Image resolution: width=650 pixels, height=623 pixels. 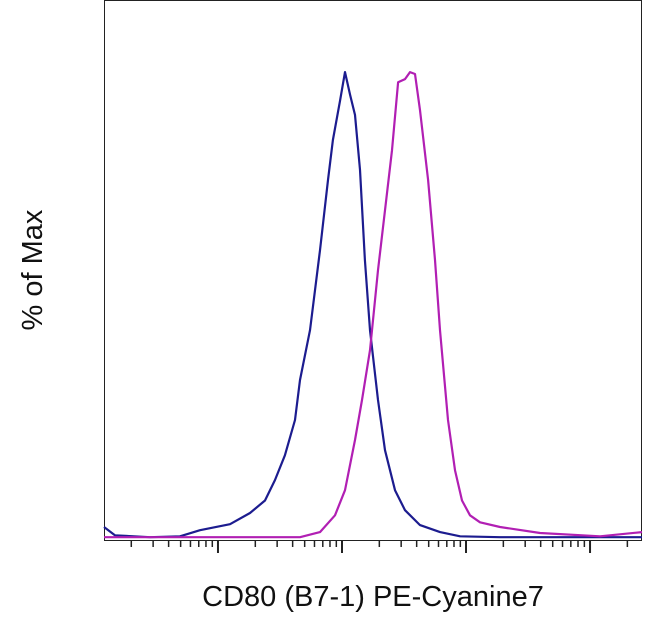 What do you see at coordinates (373, 597) in the screenshot?
I see `x-axis-label: CD80 (B7-1) PE-Cyanine7` at bounding box center [373, 597].